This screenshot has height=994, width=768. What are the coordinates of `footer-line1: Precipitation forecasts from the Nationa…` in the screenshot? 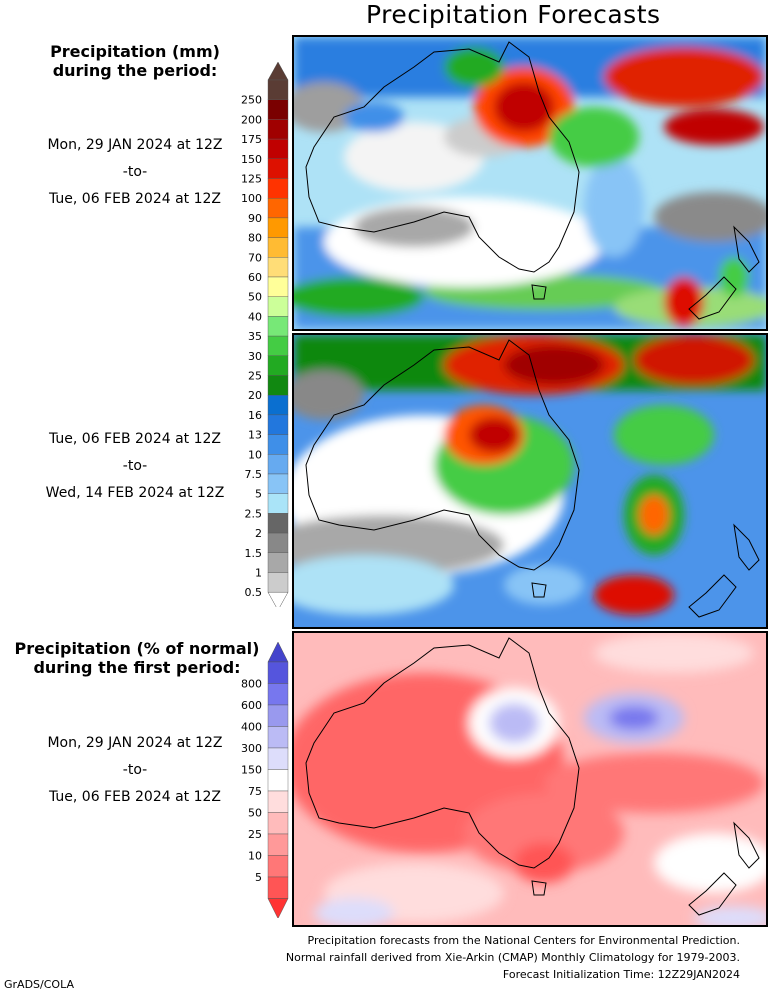 It's located at (524, 940).